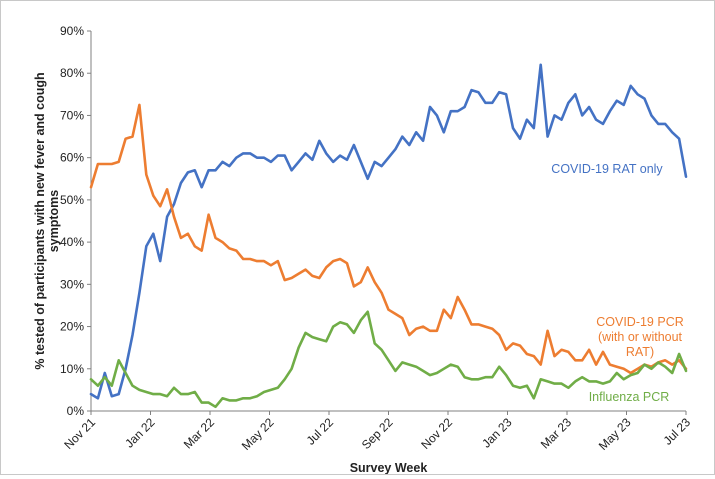 Image resolution: width=715 pixels, height=479 pixels. Describe the element at coordinates (640, 352) in the screenshot. I see `series-label-line: RAT)` at that location.